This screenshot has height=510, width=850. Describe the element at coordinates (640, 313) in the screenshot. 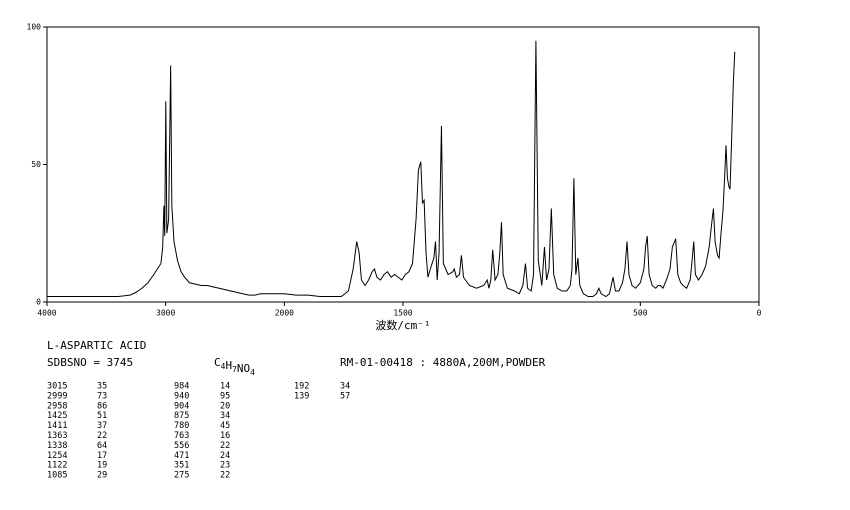

I see `x-tick-label: 500` at that location.